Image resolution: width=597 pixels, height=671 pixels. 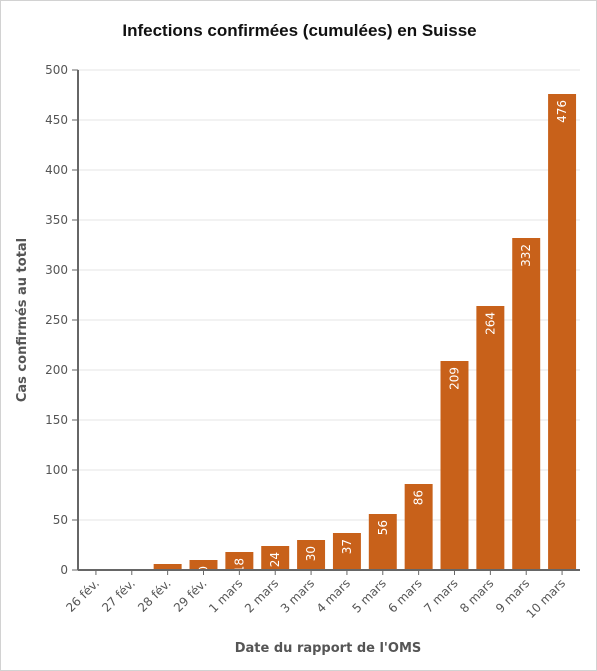 What do you see at coordinates (82, 595) in the screenshot?
I see `x-tick-label: 26 fév.` at bounding box center [82, 595].